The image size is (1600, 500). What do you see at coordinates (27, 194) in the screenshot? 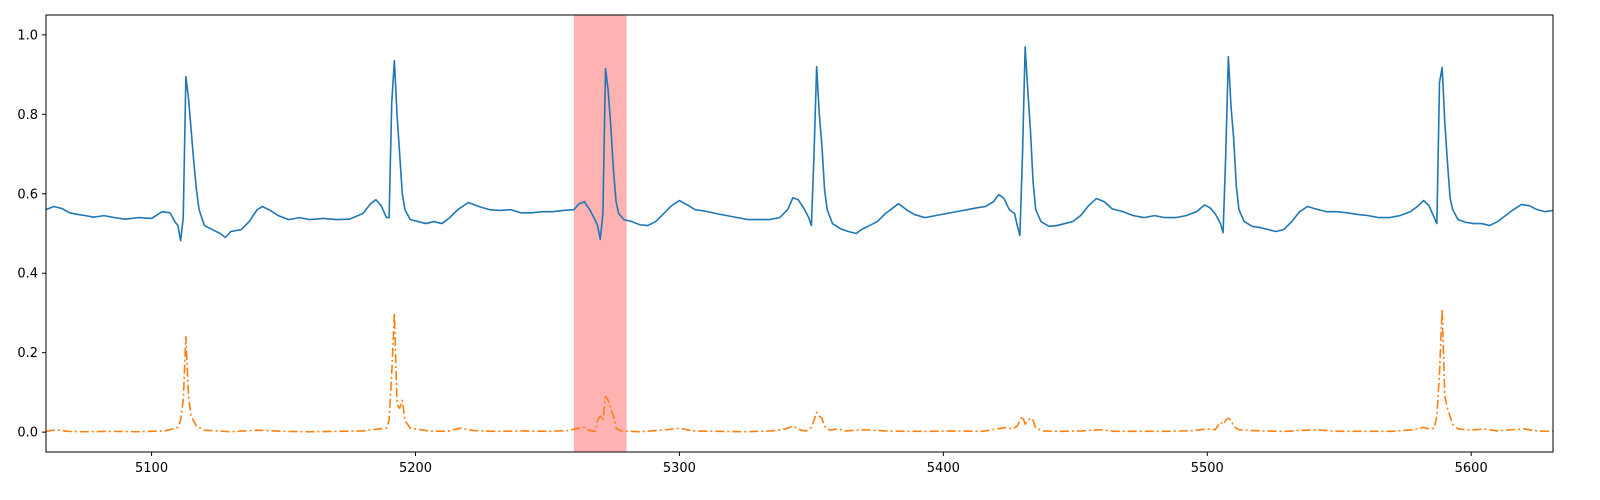
I see `y-tick-label: 0.6` at bounding box center [27, 194].